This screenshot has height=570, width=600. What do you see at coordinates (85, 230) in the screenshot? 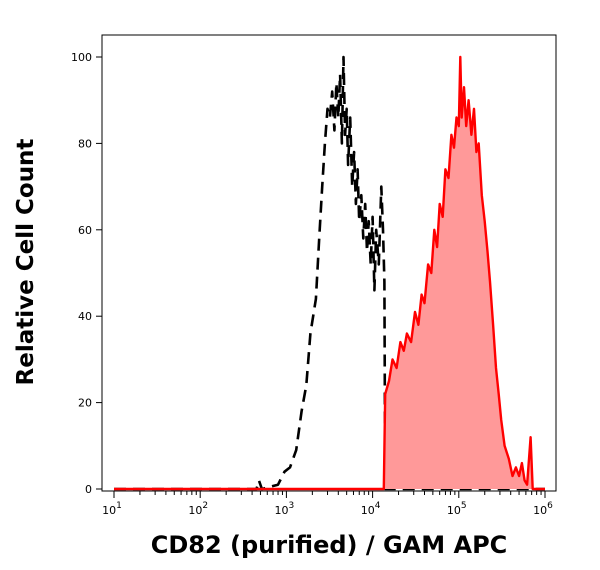
I see `y-tick-label: 60` at bounding box center [85, 230].